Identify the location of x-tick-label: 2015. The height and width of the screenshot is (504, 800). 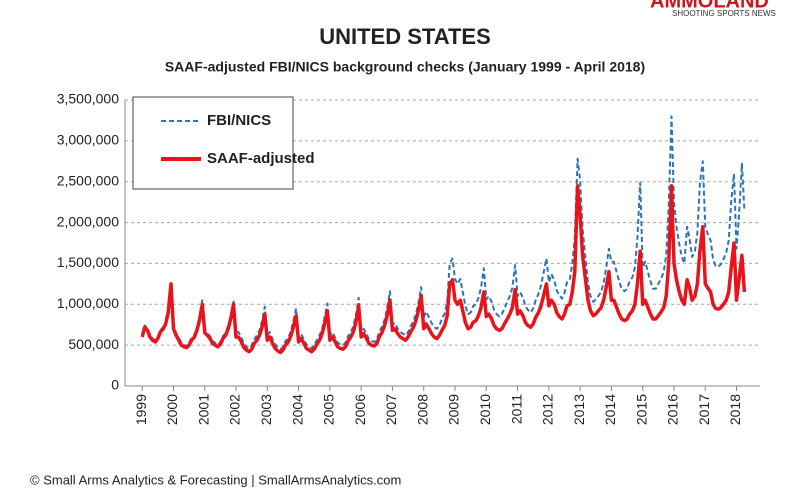
(641, 409).